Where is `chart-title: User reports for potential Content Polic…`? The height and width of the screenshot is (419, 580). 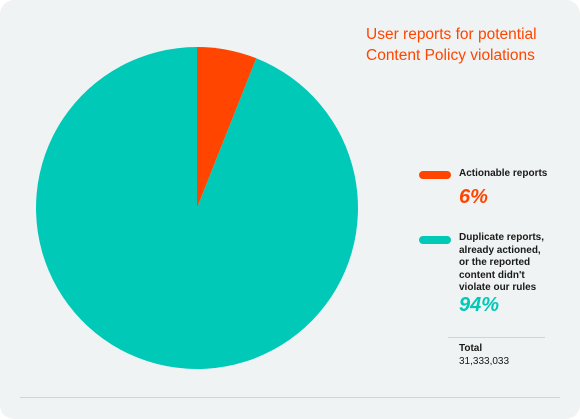 chart-title: User reports for potential Content Polic… is located at coordinates (451, 45).